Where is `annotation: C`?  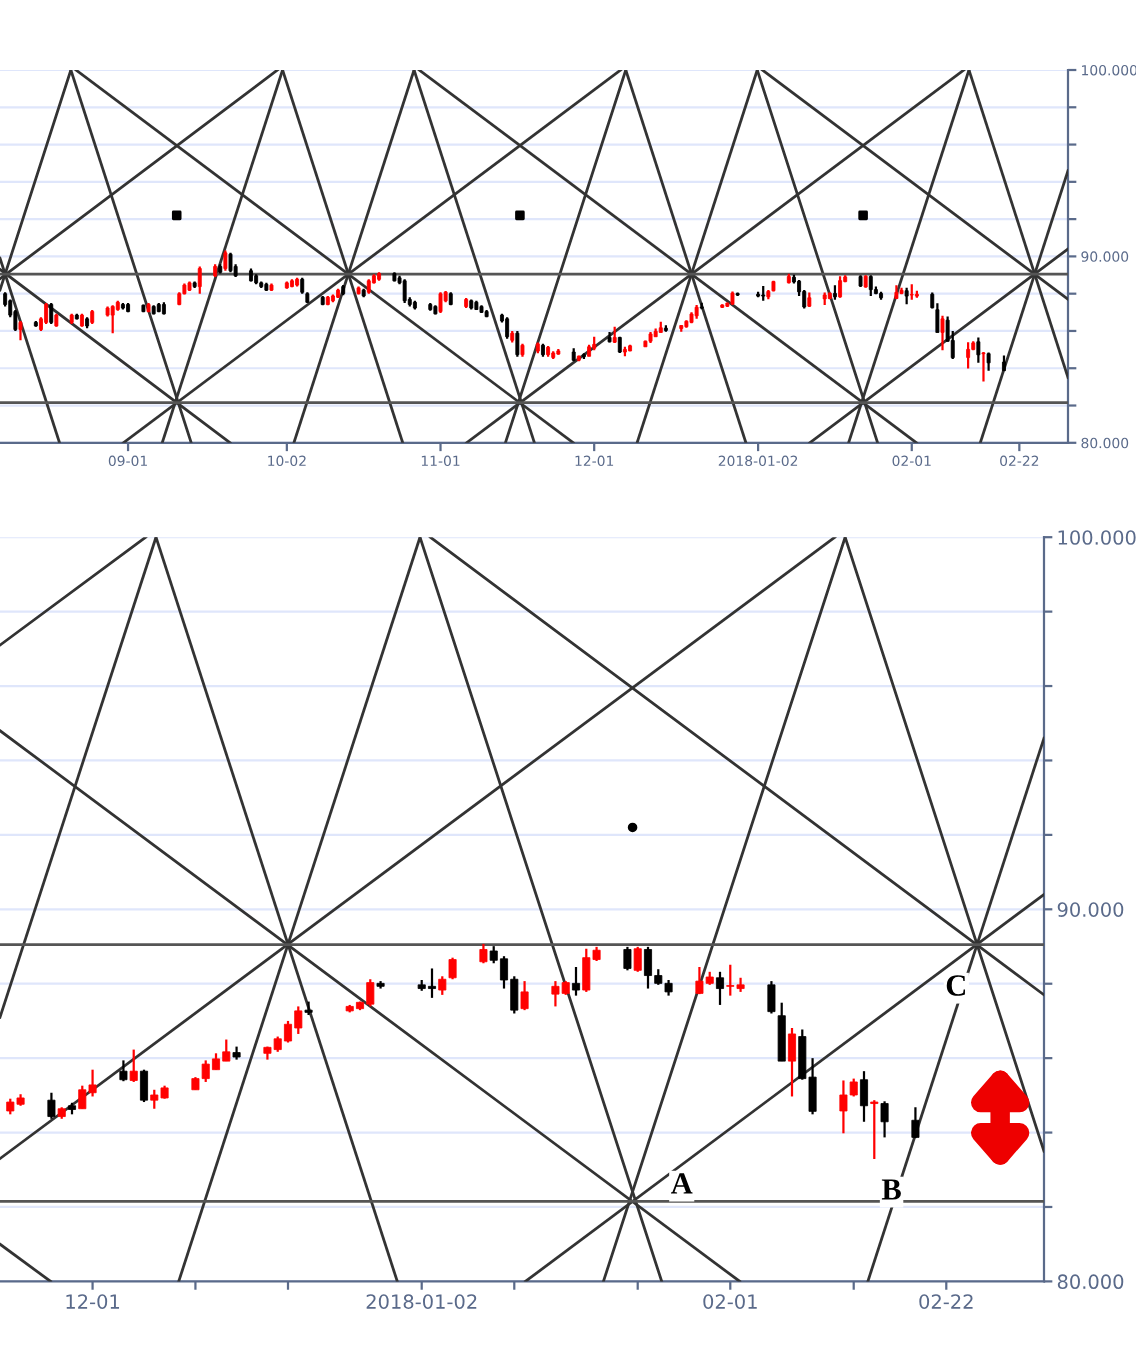 annotation: C is located at coordinates (956, 985).